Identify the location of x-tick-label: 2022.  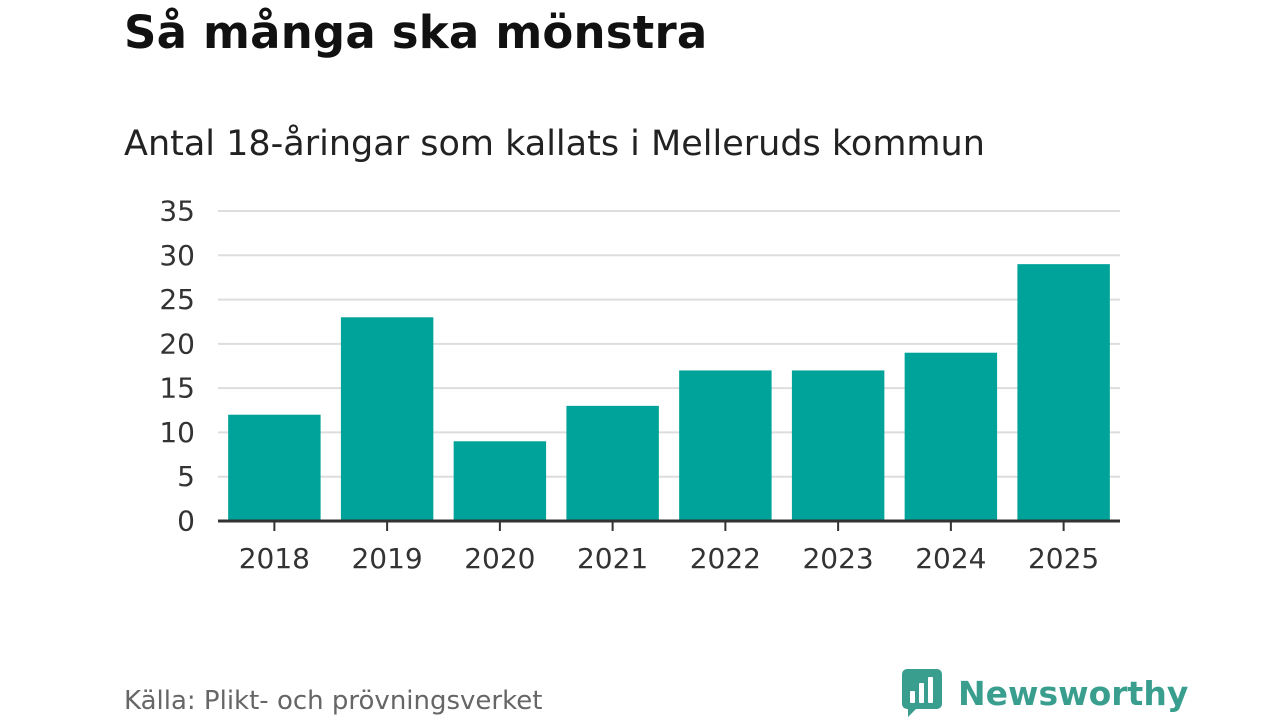
(725, 558).